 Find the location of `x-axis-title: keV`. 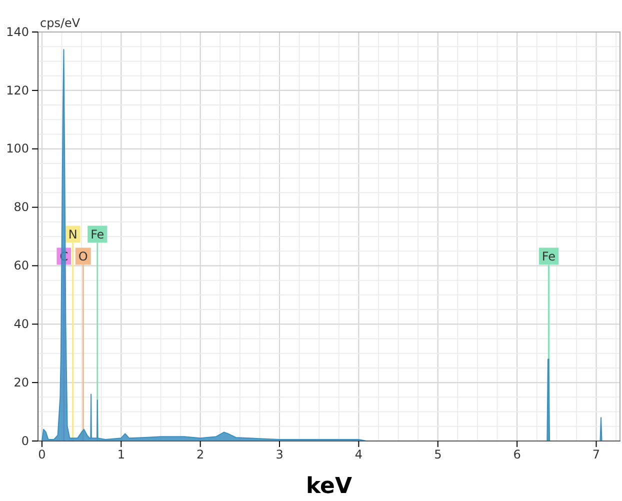

x-axis-title: keV is located at coordinates (329, 486).